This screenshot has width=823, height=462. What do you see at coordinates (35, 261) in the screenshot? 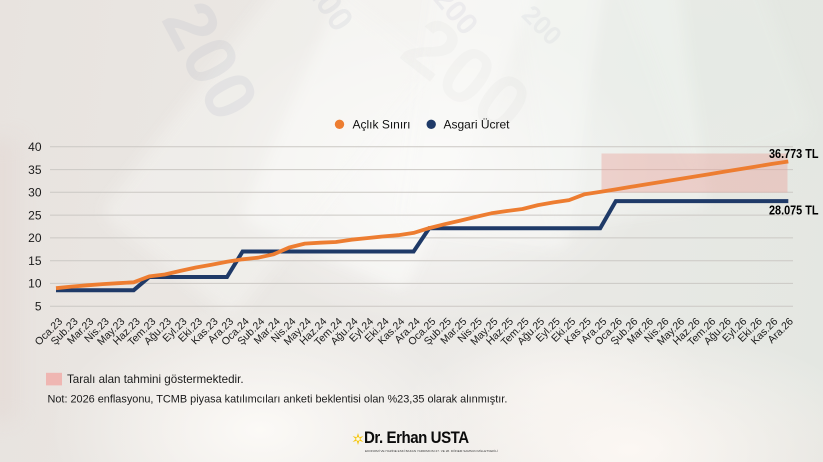
I see `svg-text: 15` at bounding box center [35, 261].